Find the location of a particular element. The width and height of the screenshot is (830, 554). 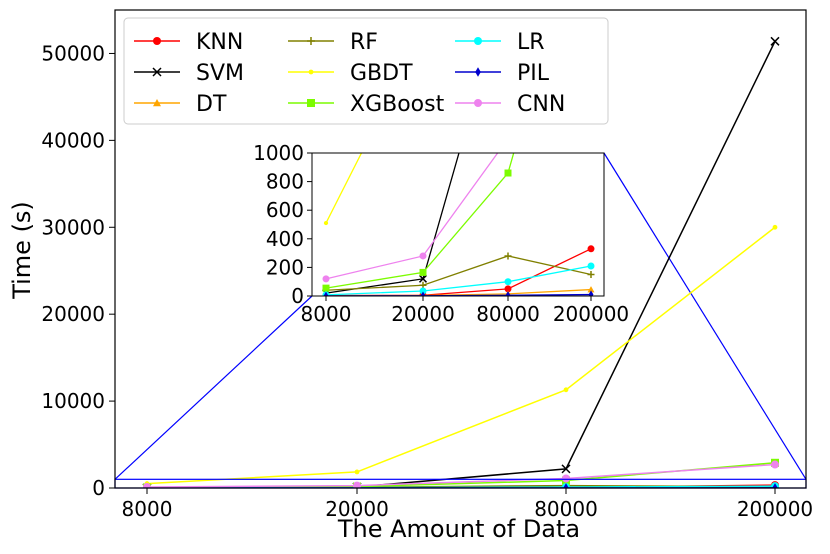

x-tick-label-200000: 200000 is located at coordinates (775, 509).